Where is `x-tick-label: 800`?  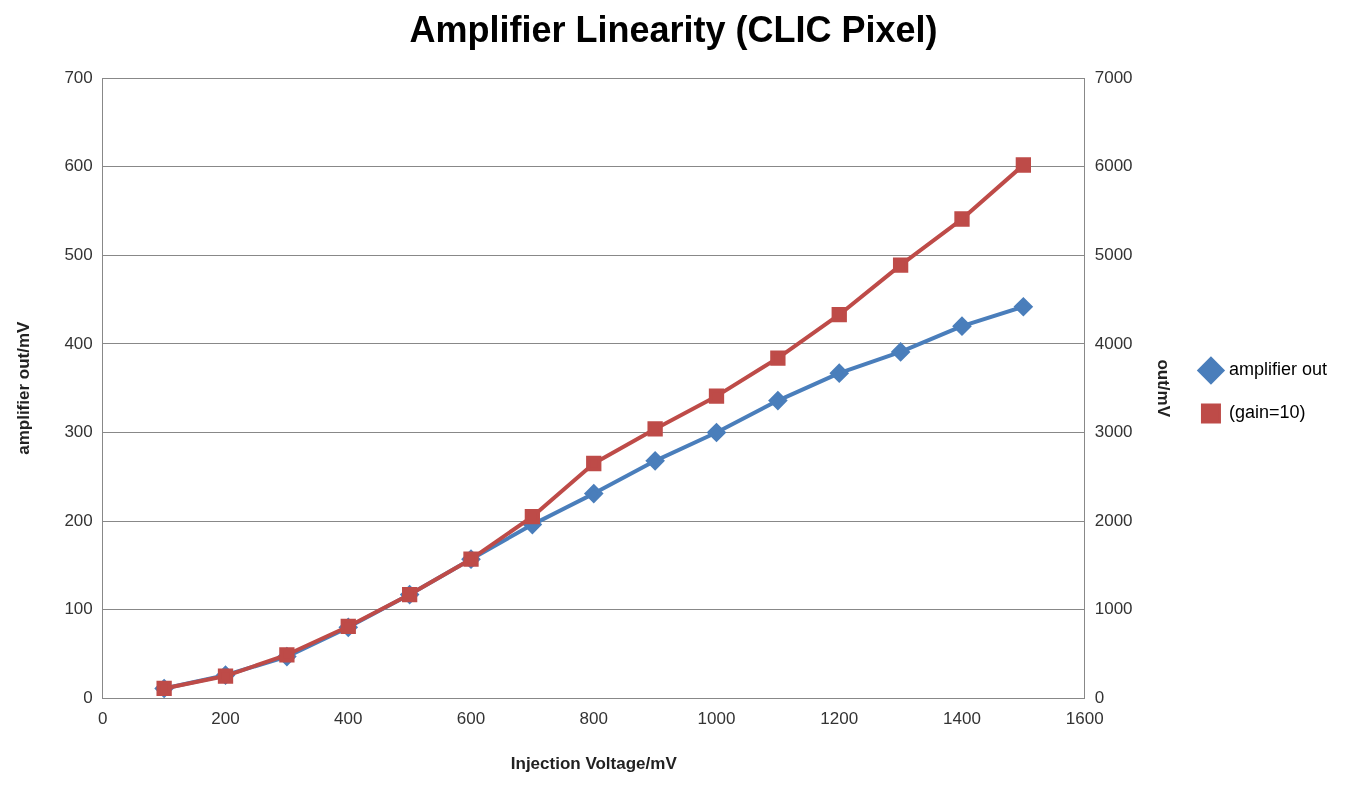 x-tick-label: 800 is located at coordinates (593, 719).